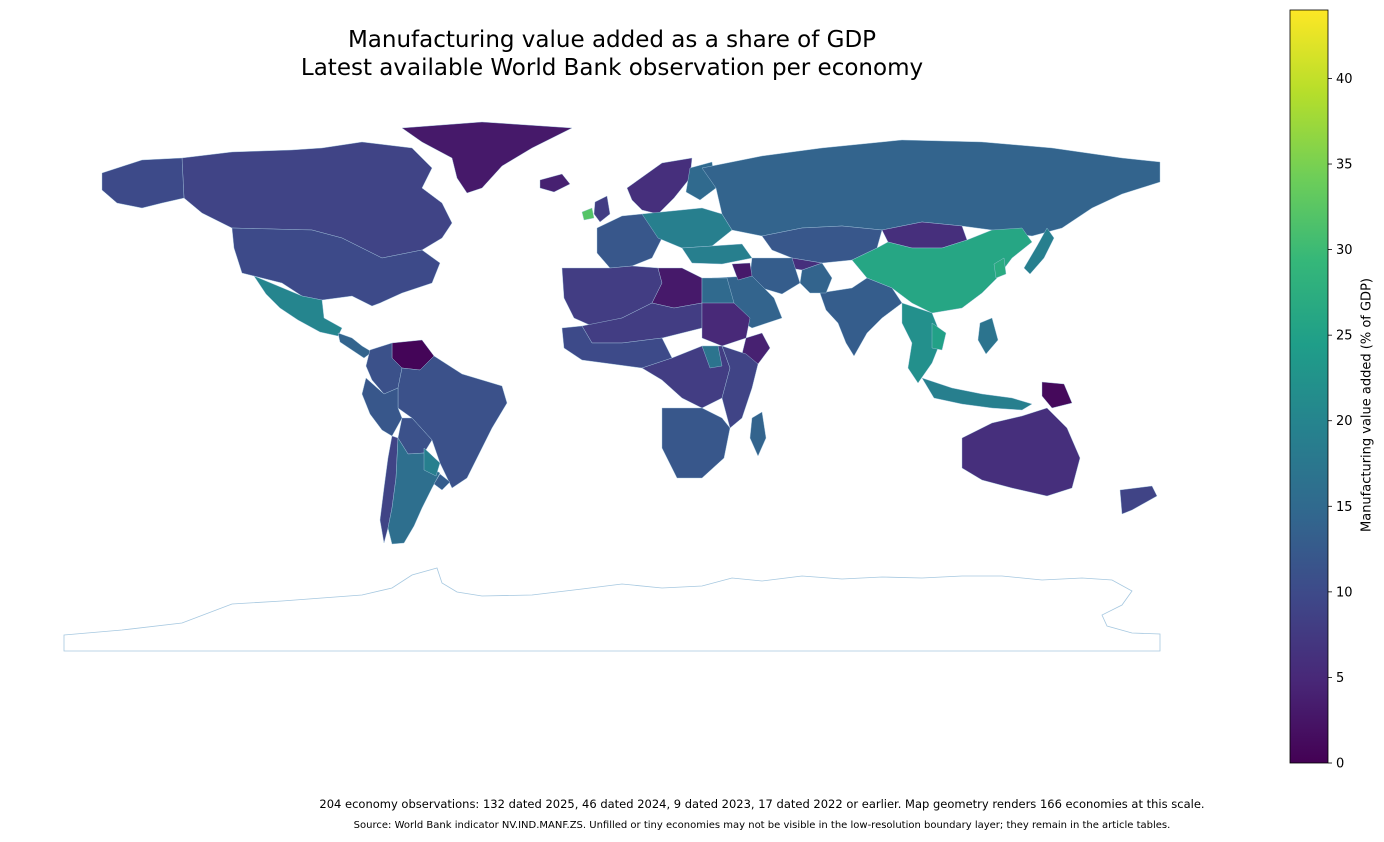 Image resolution: width=1384 pixels, height=842 pixels. Describe the element at coordinates (659, 186) in the screenshot. I see `map-region-scandinavia` at that location.